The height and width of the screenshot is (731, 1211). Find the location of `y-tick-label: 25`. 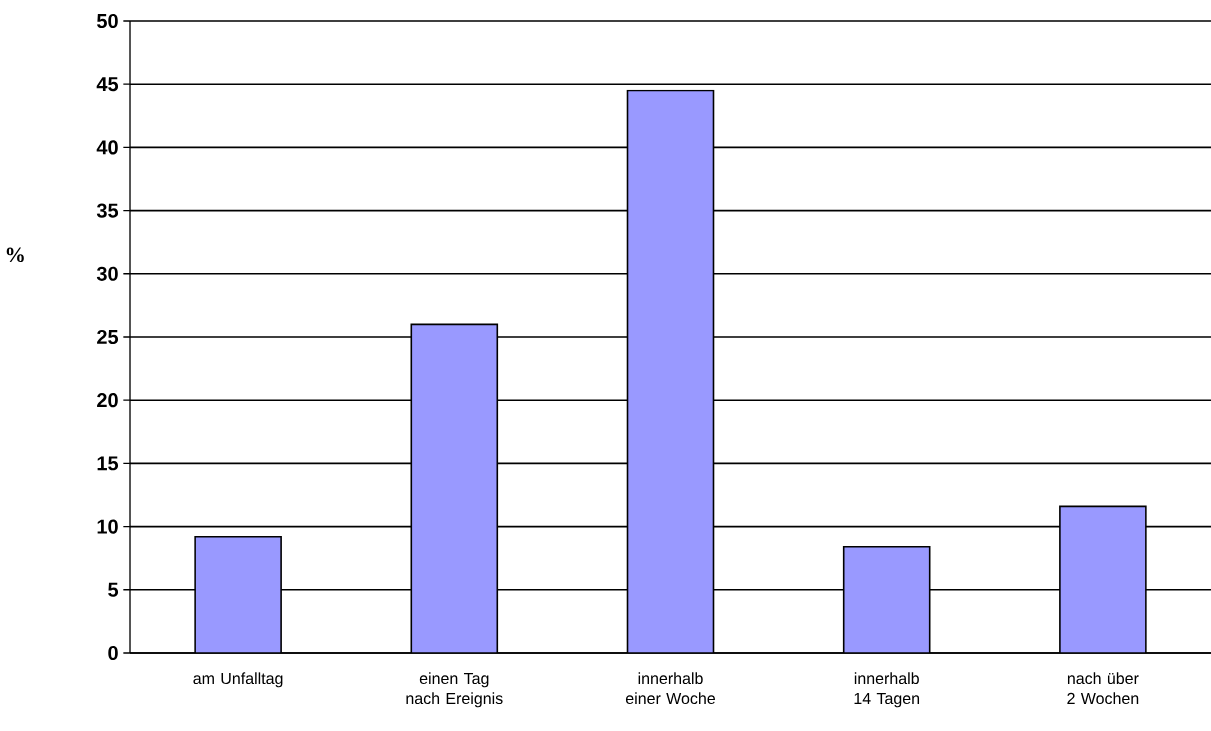

y-tick-label: 25 is located at coordinates (108, 337).